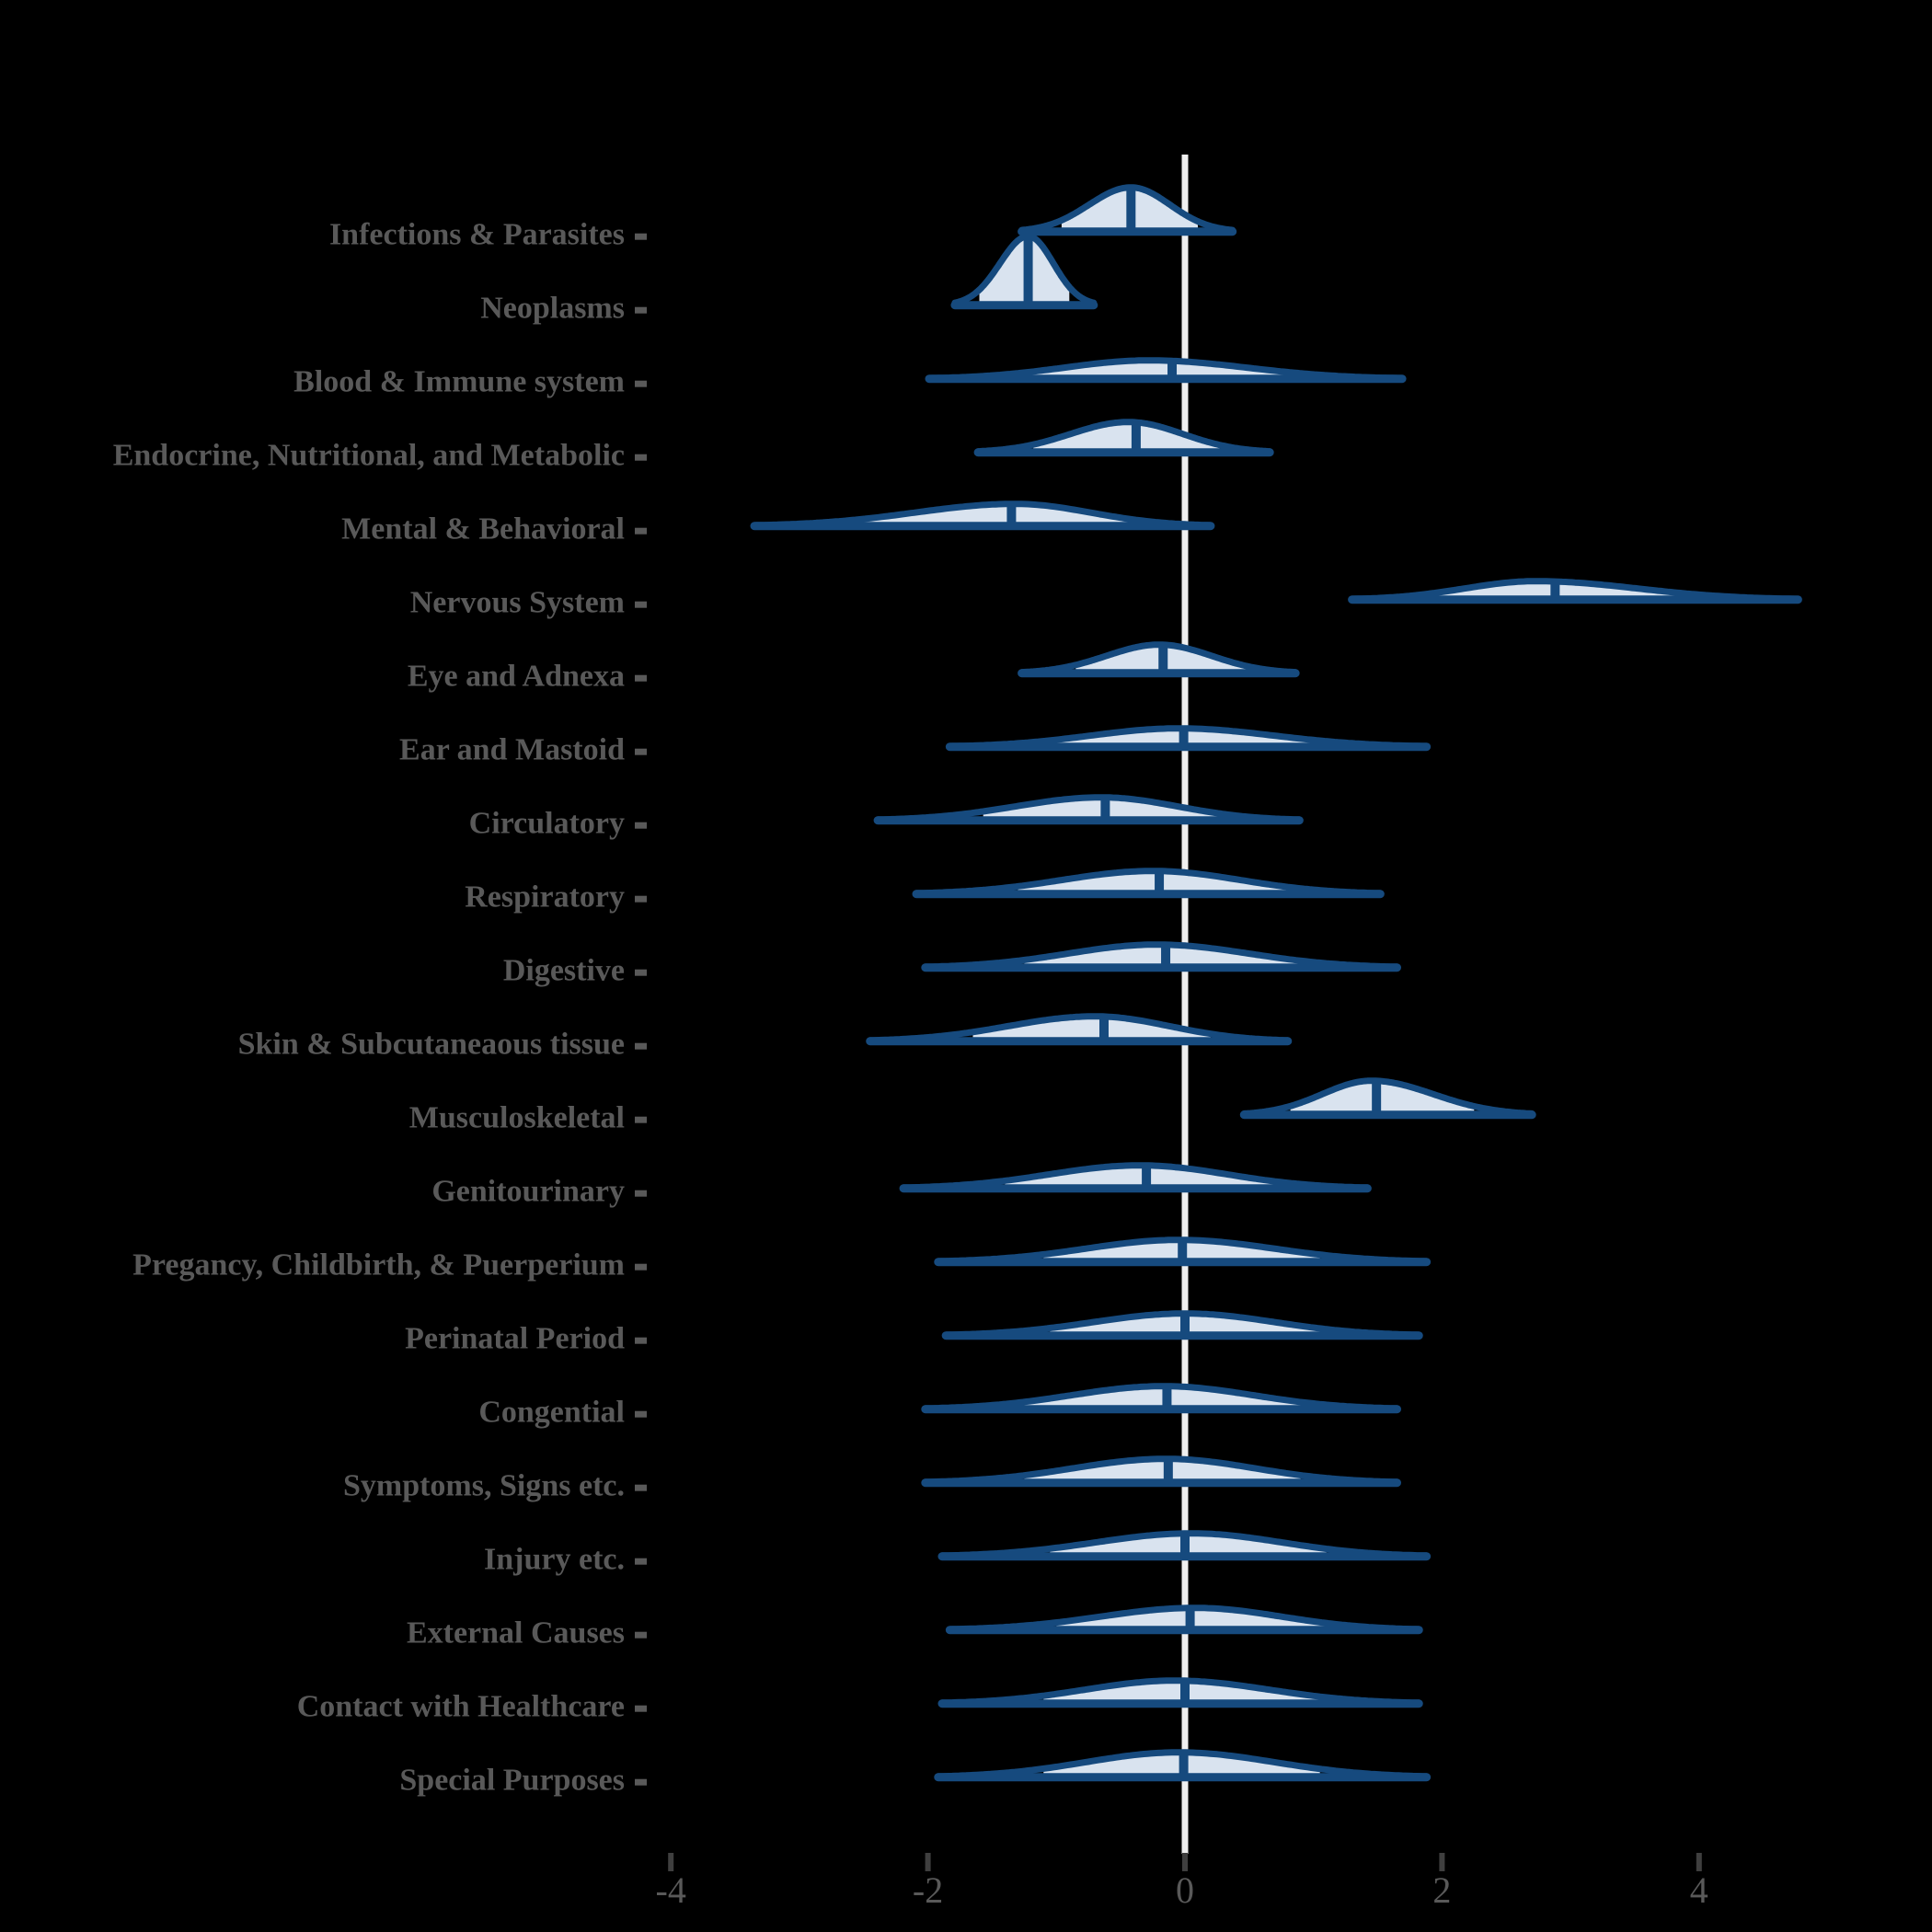 The width and height of the screenshot is (1932, 1932). Describe the element at coordinates (516, 1633) in the screenshot. I see `category-label: External Causes` at that location.